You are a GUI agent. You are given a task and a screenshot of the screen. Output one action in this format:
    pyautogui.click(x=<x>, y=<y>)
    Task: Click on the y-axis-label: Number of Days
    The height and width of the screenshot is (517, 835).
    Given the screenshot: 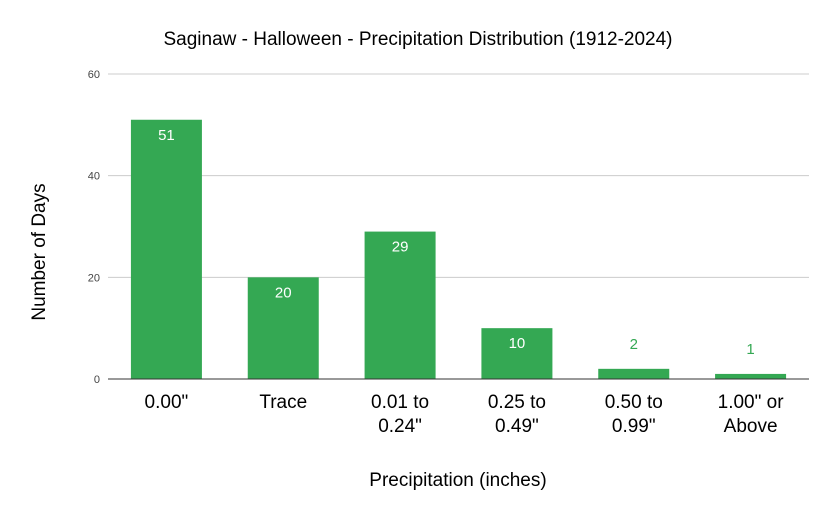 What is the action you would take?
    pyautogui.click(x=39, y=251)
    